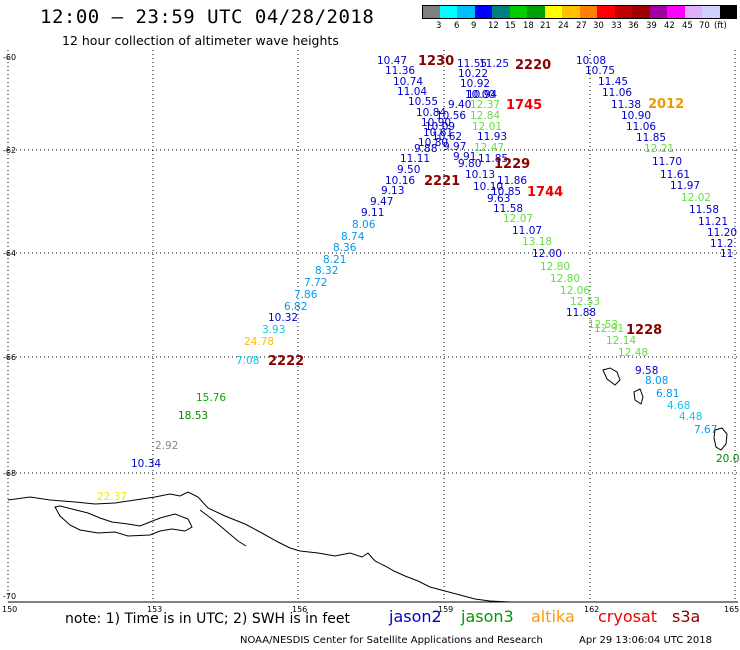  Describe the element at coordinates (668, 394) in the screenshot. I see `wave-height-reading: 6.81` at that location.